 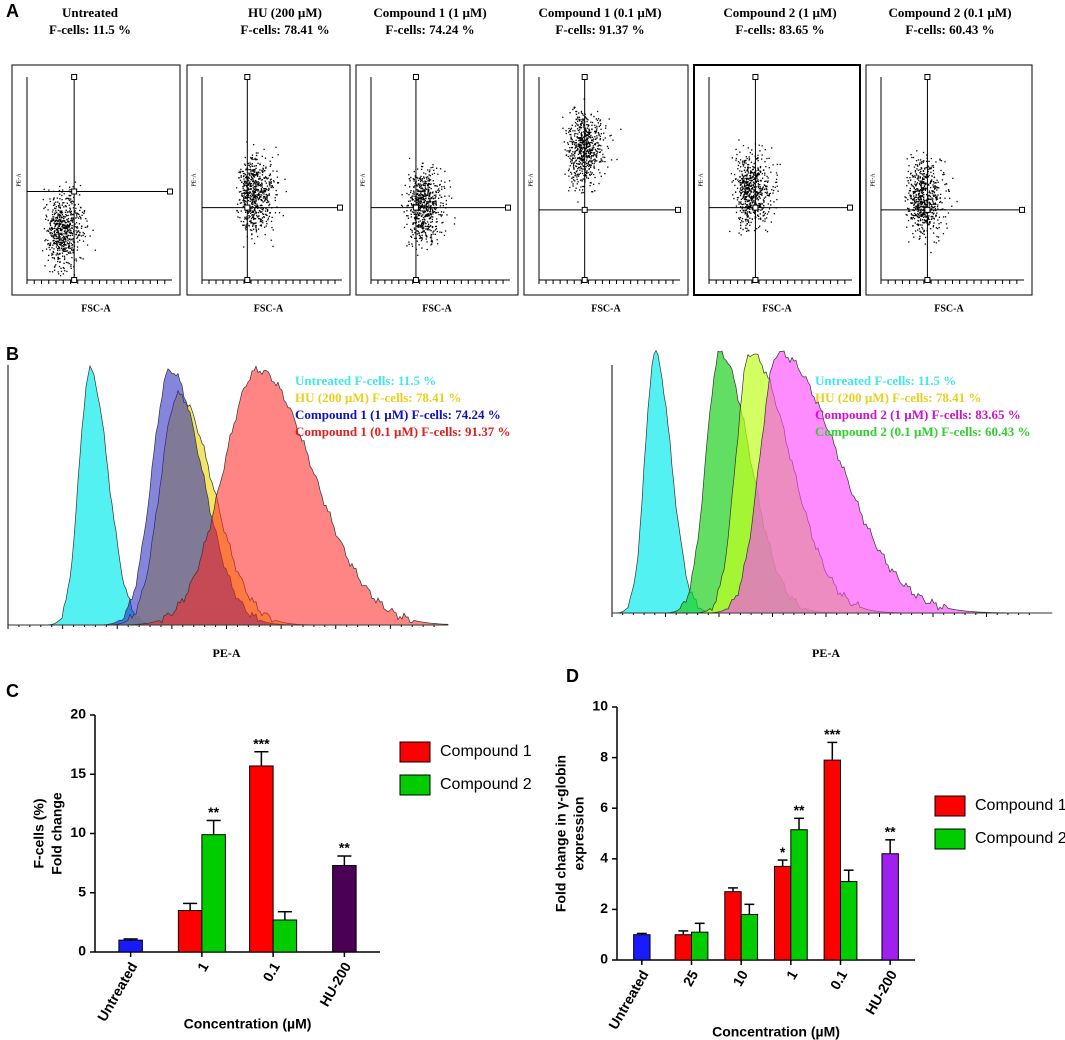 I want to click on significance-label: ***, so click(x=832, y=734).